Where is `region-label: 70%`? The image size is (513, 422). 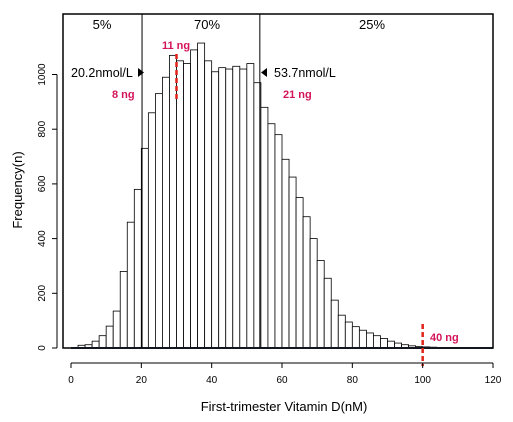 region-label: 70% is located at coordinates (207, 24).